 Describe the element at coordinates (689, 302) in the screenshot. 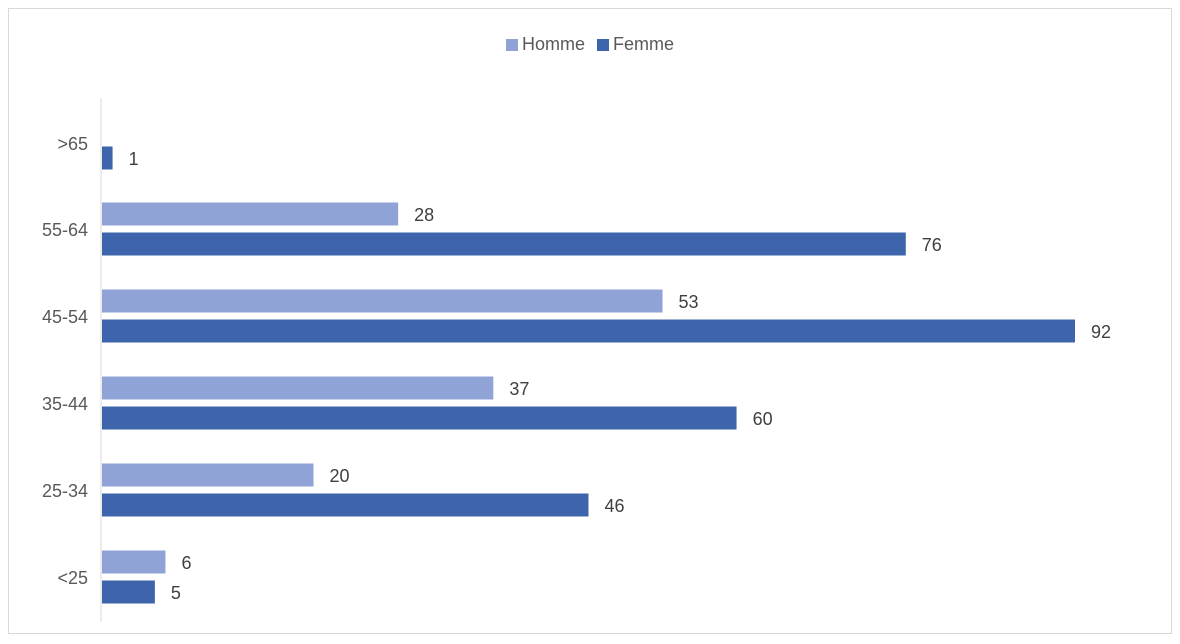

I see `data-label-homme: 53` at that location.